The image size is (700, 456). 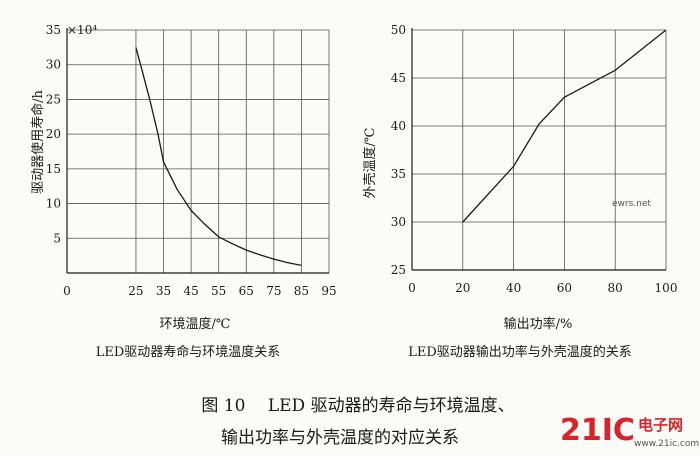 I want to click on chart-left-x-tick-label: 65, so click(x=246, y=291).